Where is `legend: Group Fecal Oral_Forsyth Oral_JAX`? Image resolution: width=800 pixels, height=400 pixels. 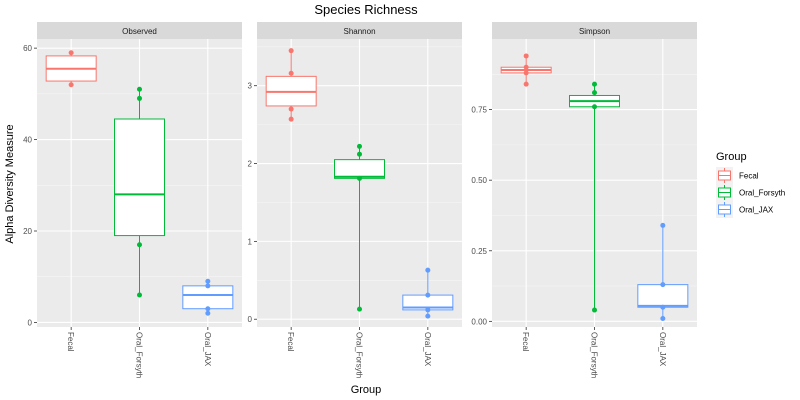
legend: Group Fecal Oral_Forsyth Oral_JAX is located at coordinates (750, 184).